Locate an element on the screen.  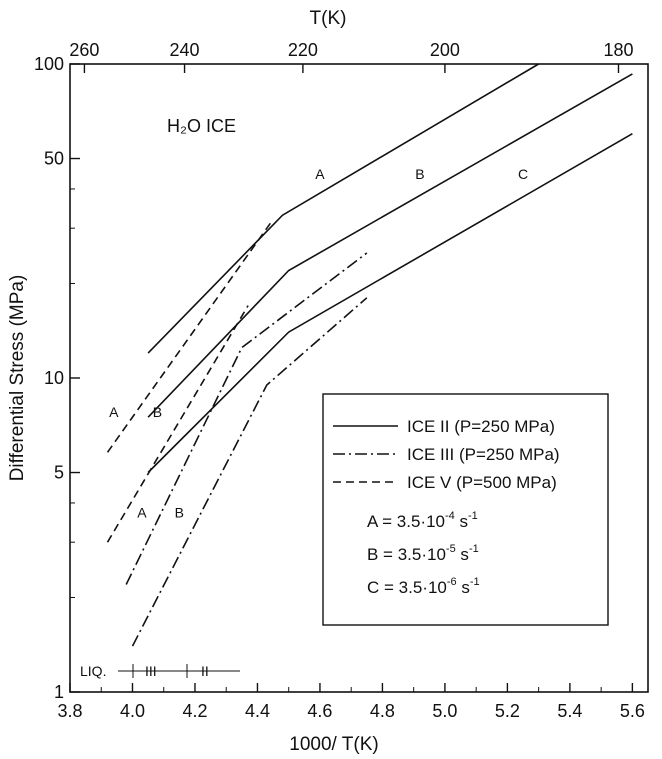
x-tick-label: 4.8 is located at coordinates (382, 711).